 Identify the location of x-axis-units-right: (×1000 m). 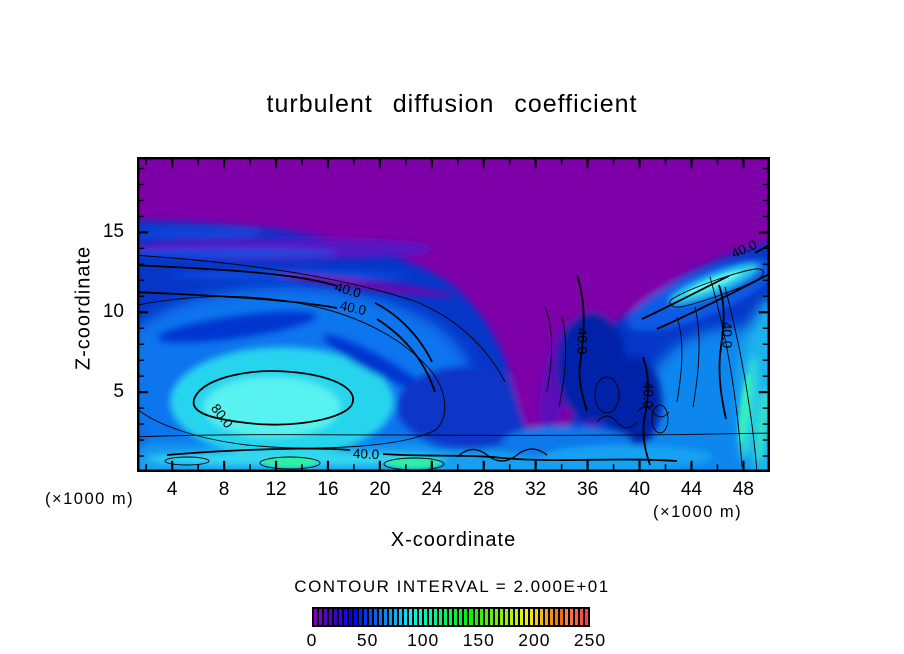
(698, 512).